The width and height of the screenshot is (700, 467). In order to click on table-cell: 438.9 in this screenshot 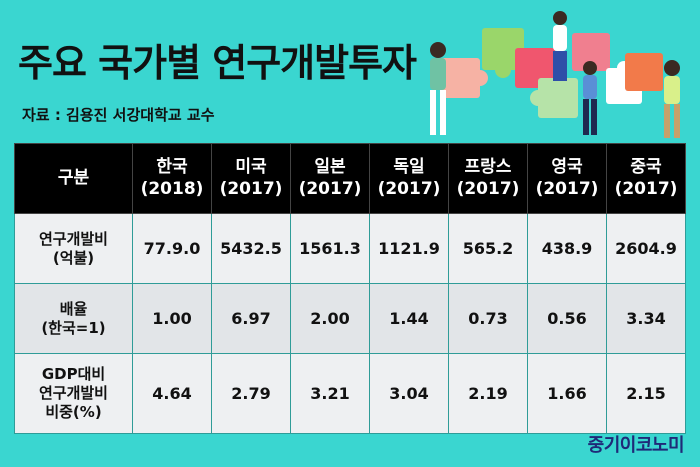, I will do `click(567, 248)`.